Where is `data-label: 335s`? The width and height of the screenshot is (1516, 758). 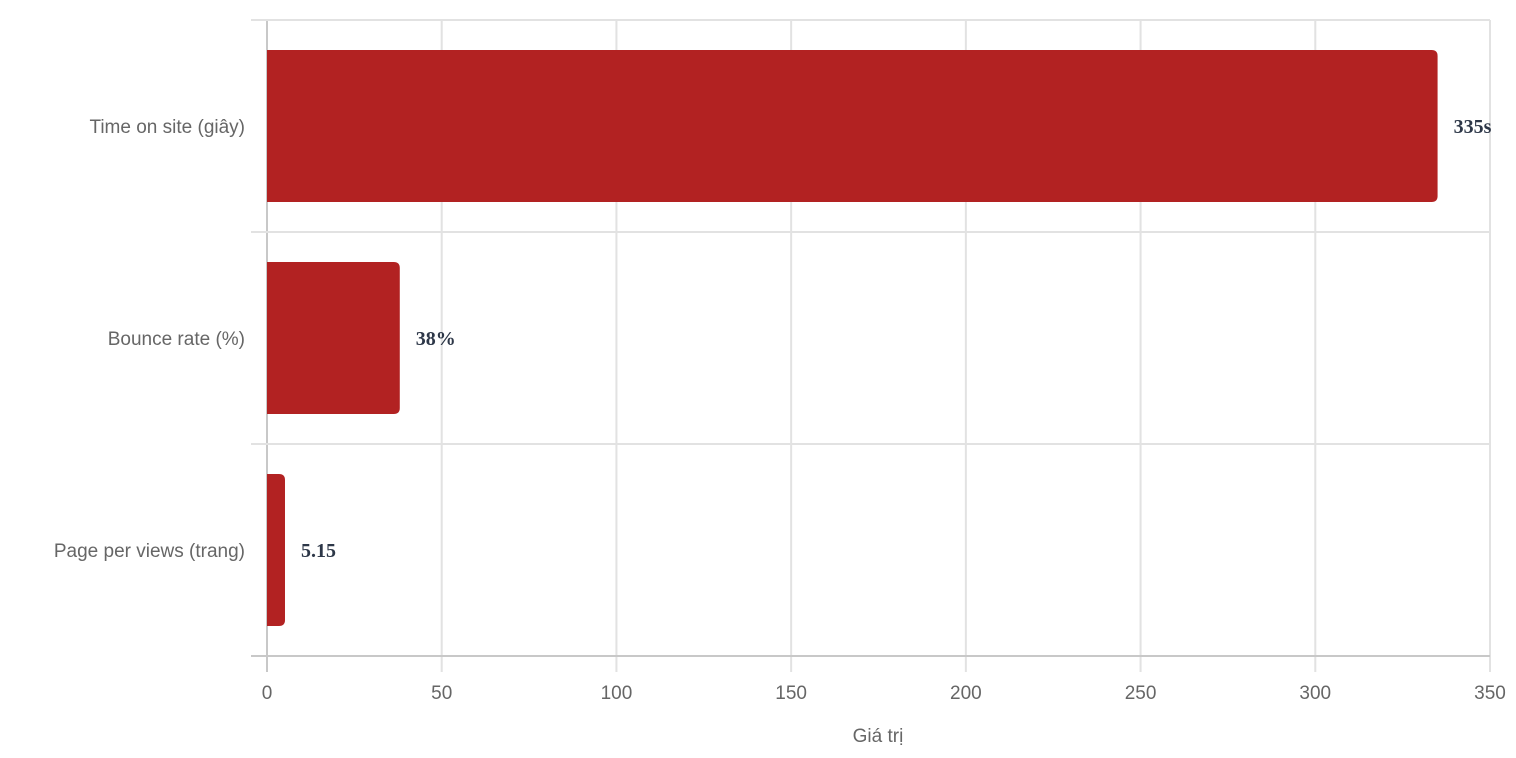
data-label: 335s is located at coordinates (1473, 127).